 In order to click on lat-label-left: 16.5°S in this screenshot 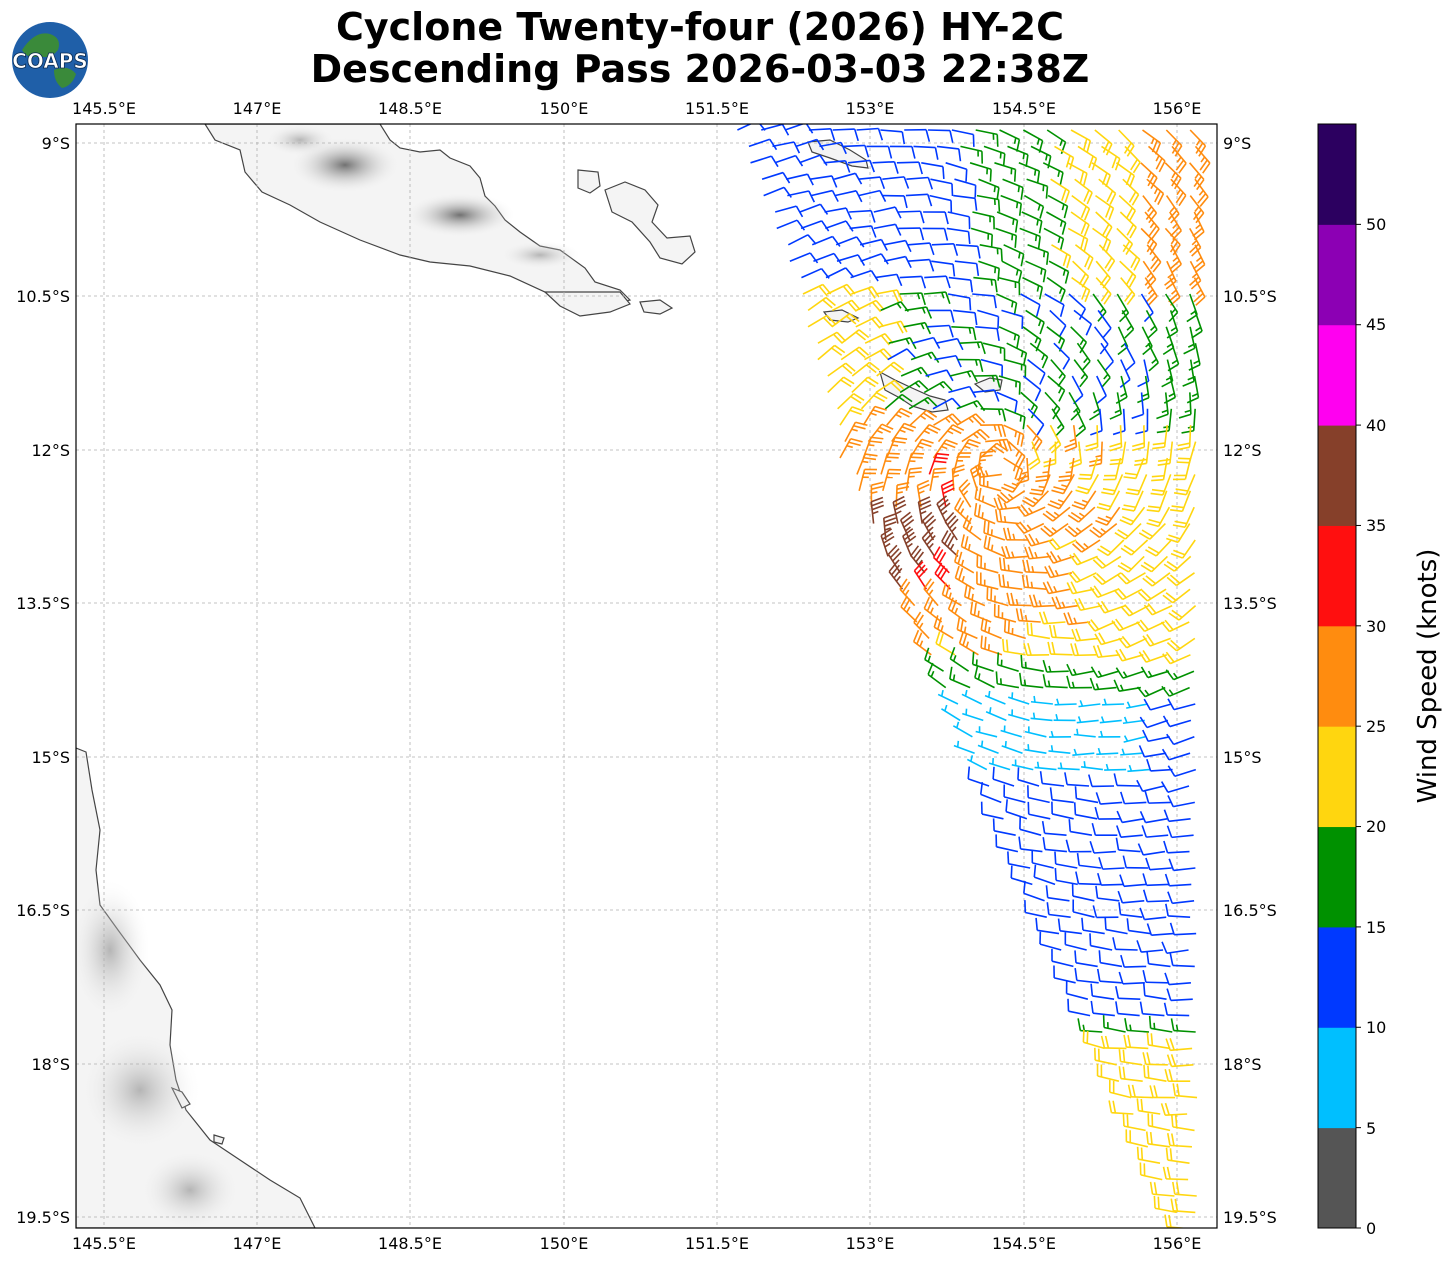, I will do `click(43, 910)`.